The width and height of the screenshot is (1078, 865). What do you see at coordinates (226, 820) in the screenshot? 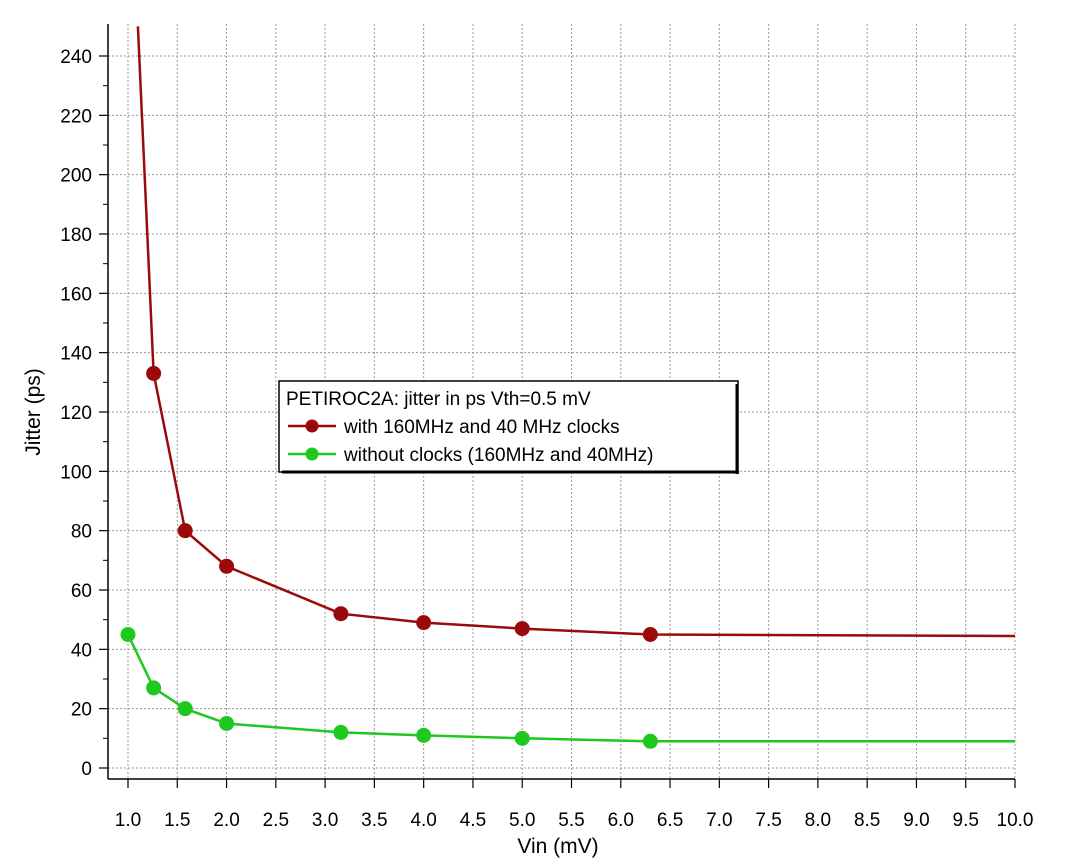
I see `x-tick-label: 2.0` at bounding box center [226, 820].